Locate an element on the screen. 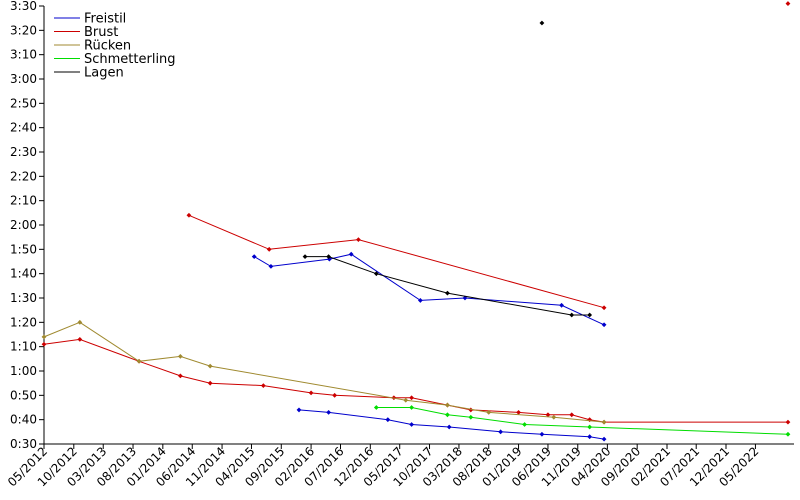 This screenshot has width=800, height=500. legend-item: Rücken is located at coordinates (92, 46).